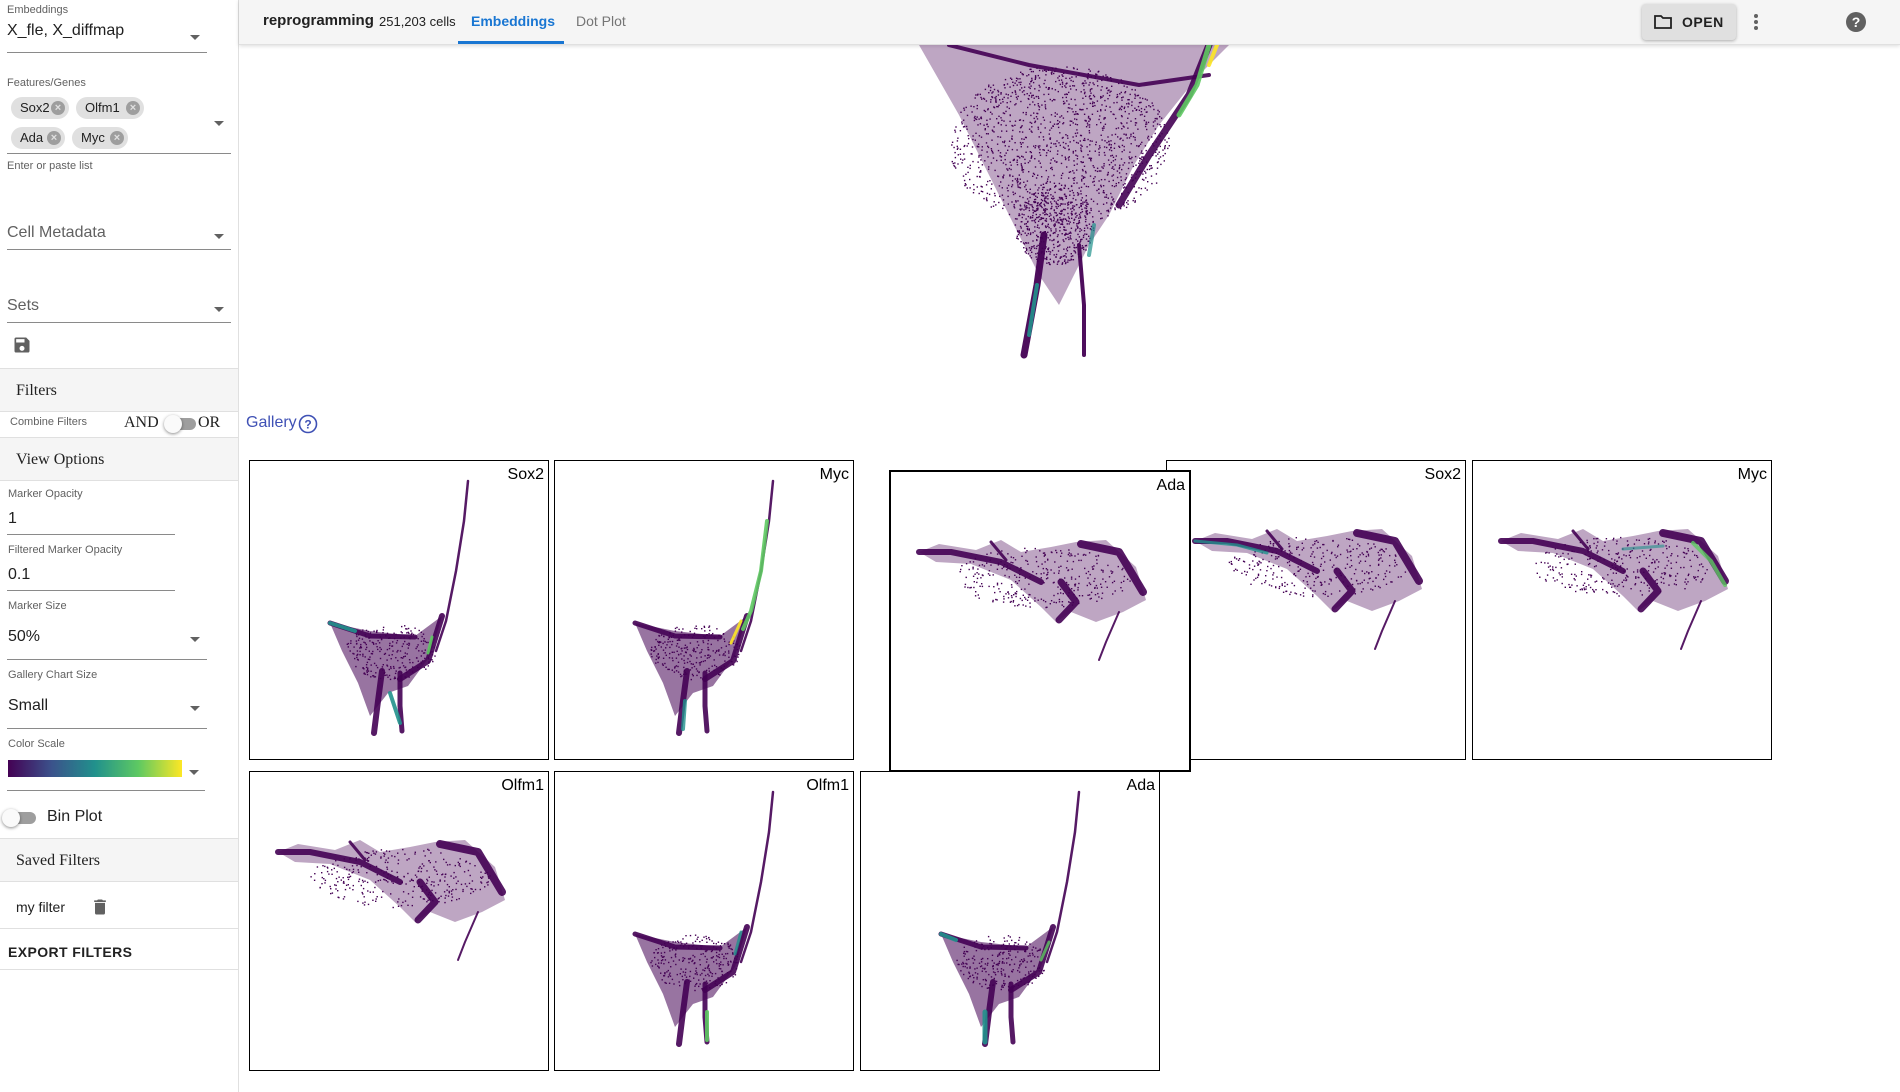 This screenshot has width=1900, height=1092. I want to click on color-scale-gradient, so click(95, 768).